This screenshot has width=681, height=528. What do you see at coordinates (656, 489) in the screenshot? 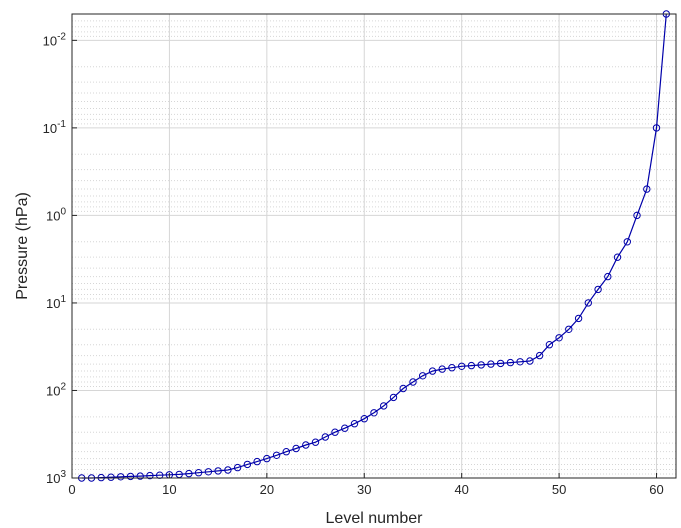
I see `x-tick-label: 60` at bounding box center [656, 489].